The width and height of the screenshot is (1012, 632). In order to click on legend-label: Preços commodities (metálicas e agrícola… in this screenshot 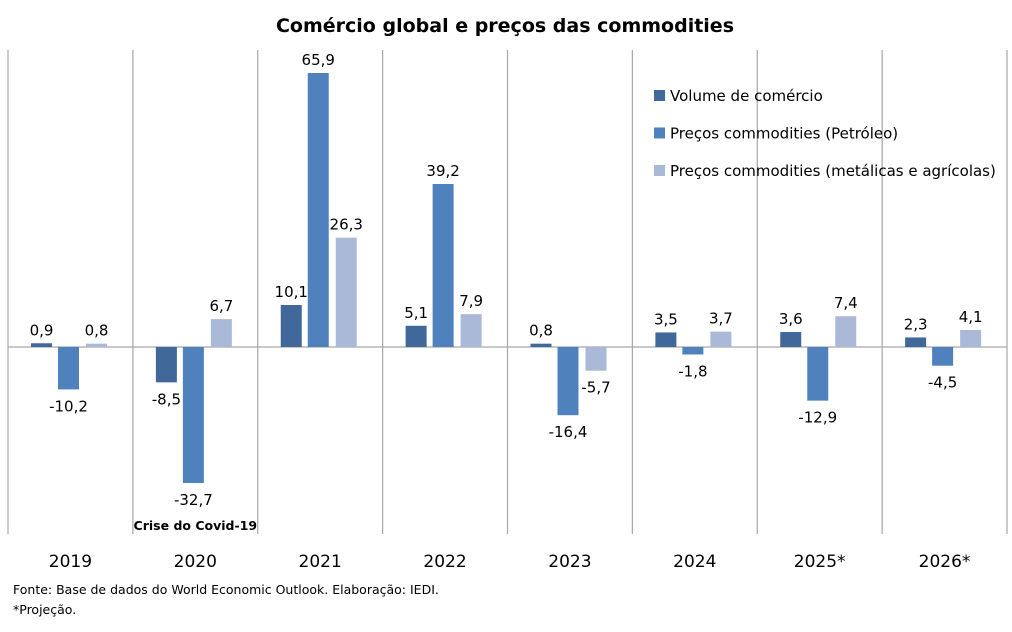, I will do `click(833, 171)`.